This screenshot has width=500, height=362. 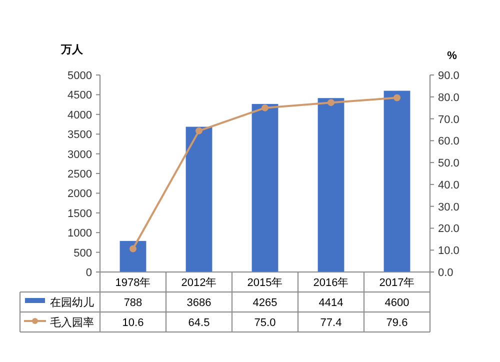 I want to click on y2-tick-label: 0.0, so click(x=446, y=273).